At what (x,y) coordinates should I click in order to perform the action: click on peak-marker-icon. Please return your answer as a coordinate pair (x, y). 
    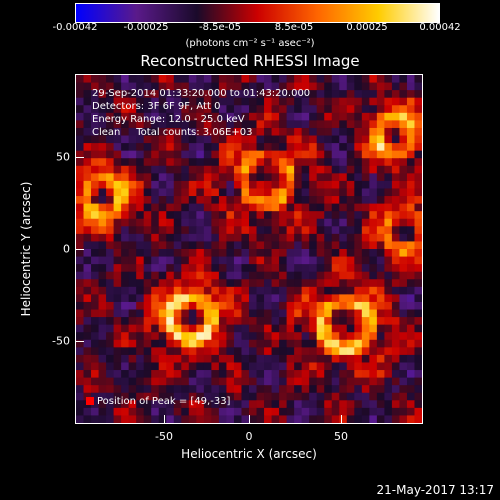
    Looking at the image, I should click on (90, 401).